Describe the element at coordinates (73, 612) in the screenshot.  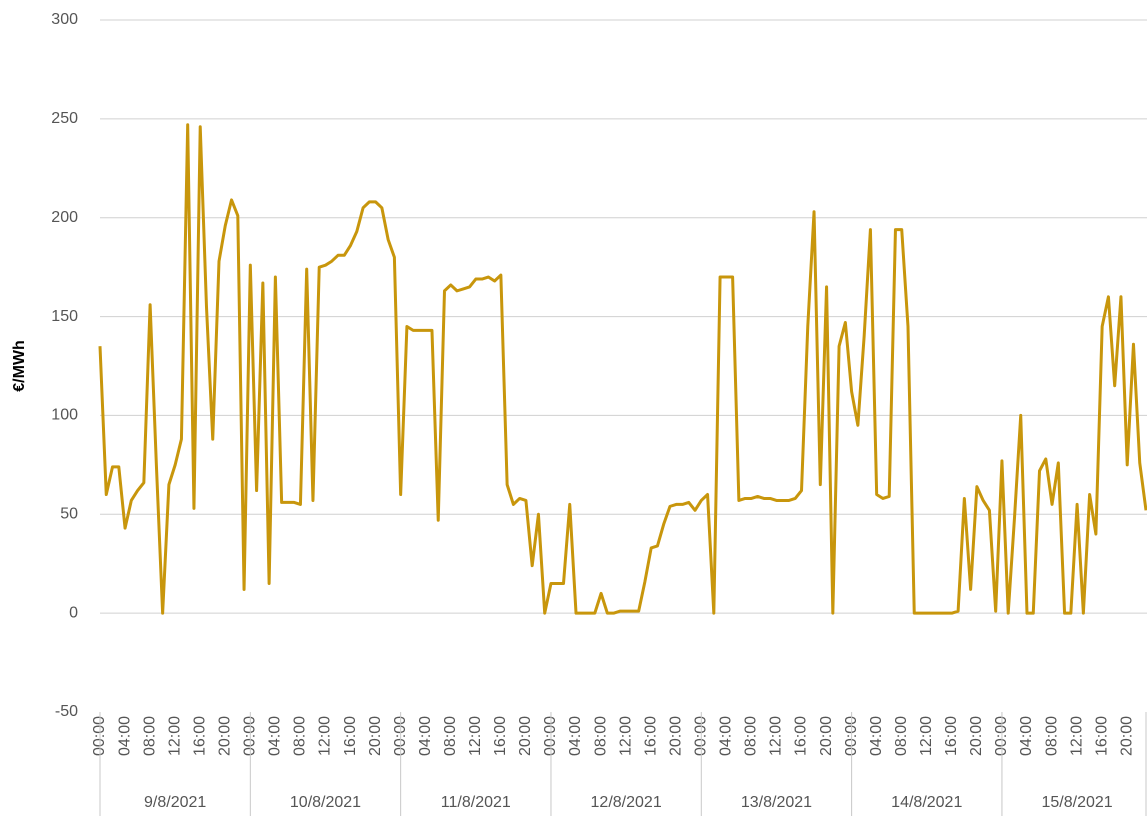
I see `y-tick-label: 0` at that location.